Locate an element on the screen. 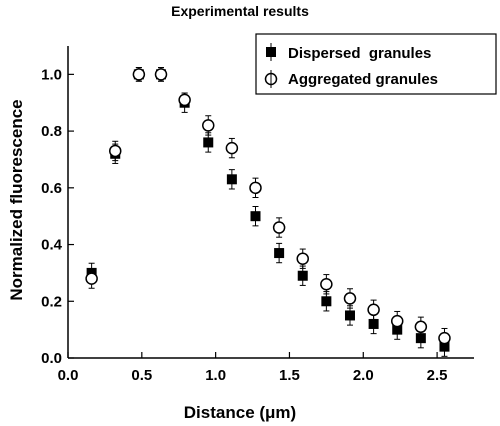  legend-label-dispersed: Dispersed granules is located at coordinates (359, 53).